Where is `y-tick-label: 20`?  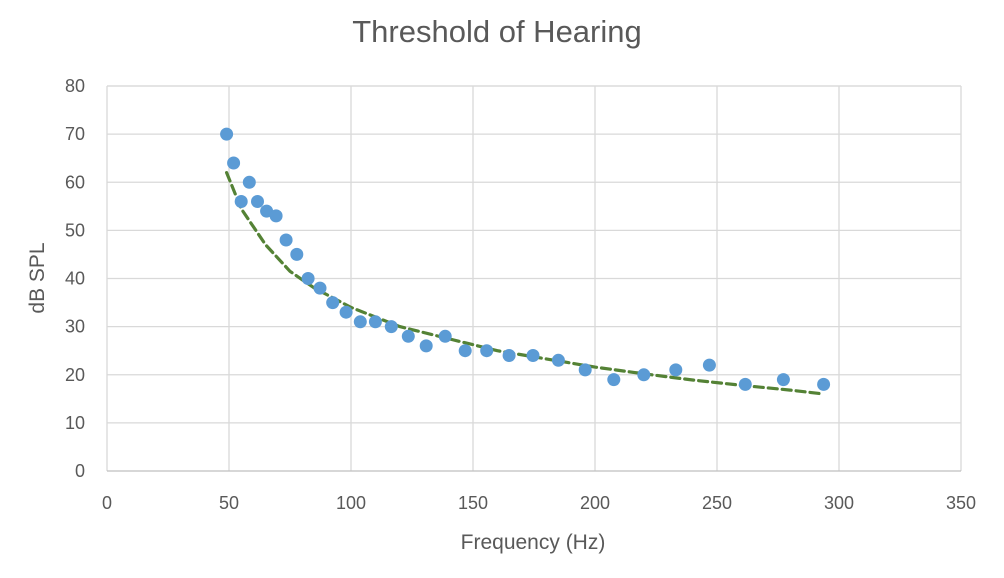 y-tick-label: 20 is located at coordinates (75, 375).